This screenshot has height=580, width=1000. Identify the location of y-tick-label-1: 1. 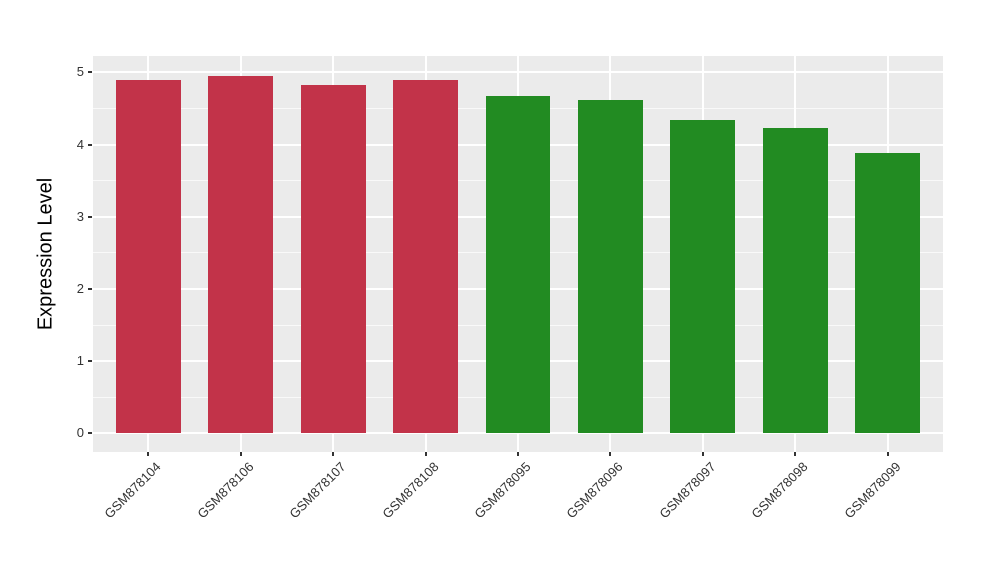
(80, 361).